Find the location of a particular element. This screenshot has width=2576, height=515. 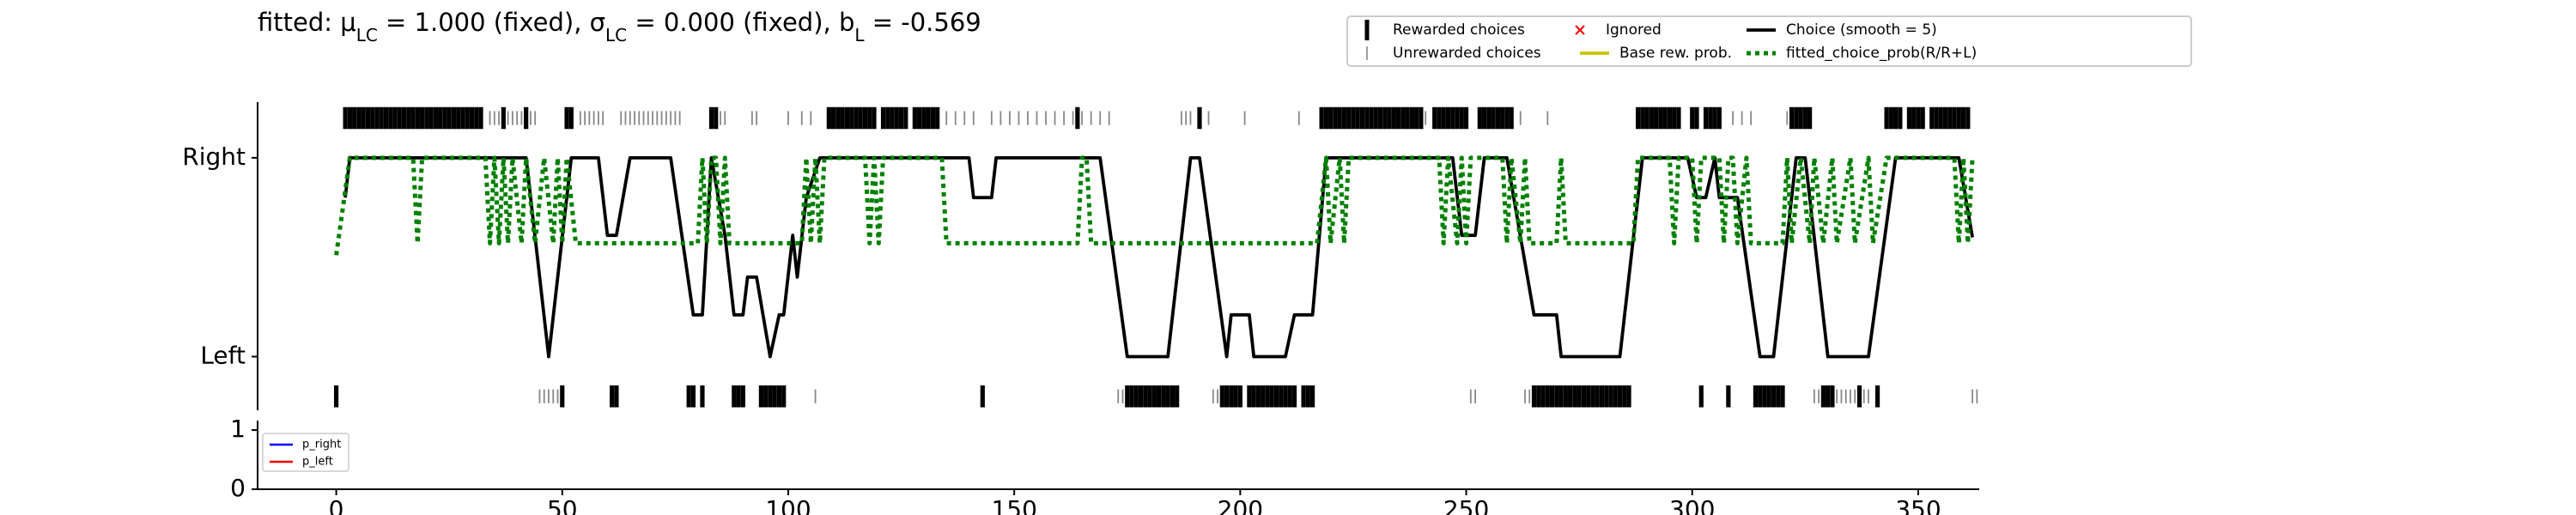

legend-label: fitted_choice_prob(R/R+L) is located at coordinates (1881, 53).